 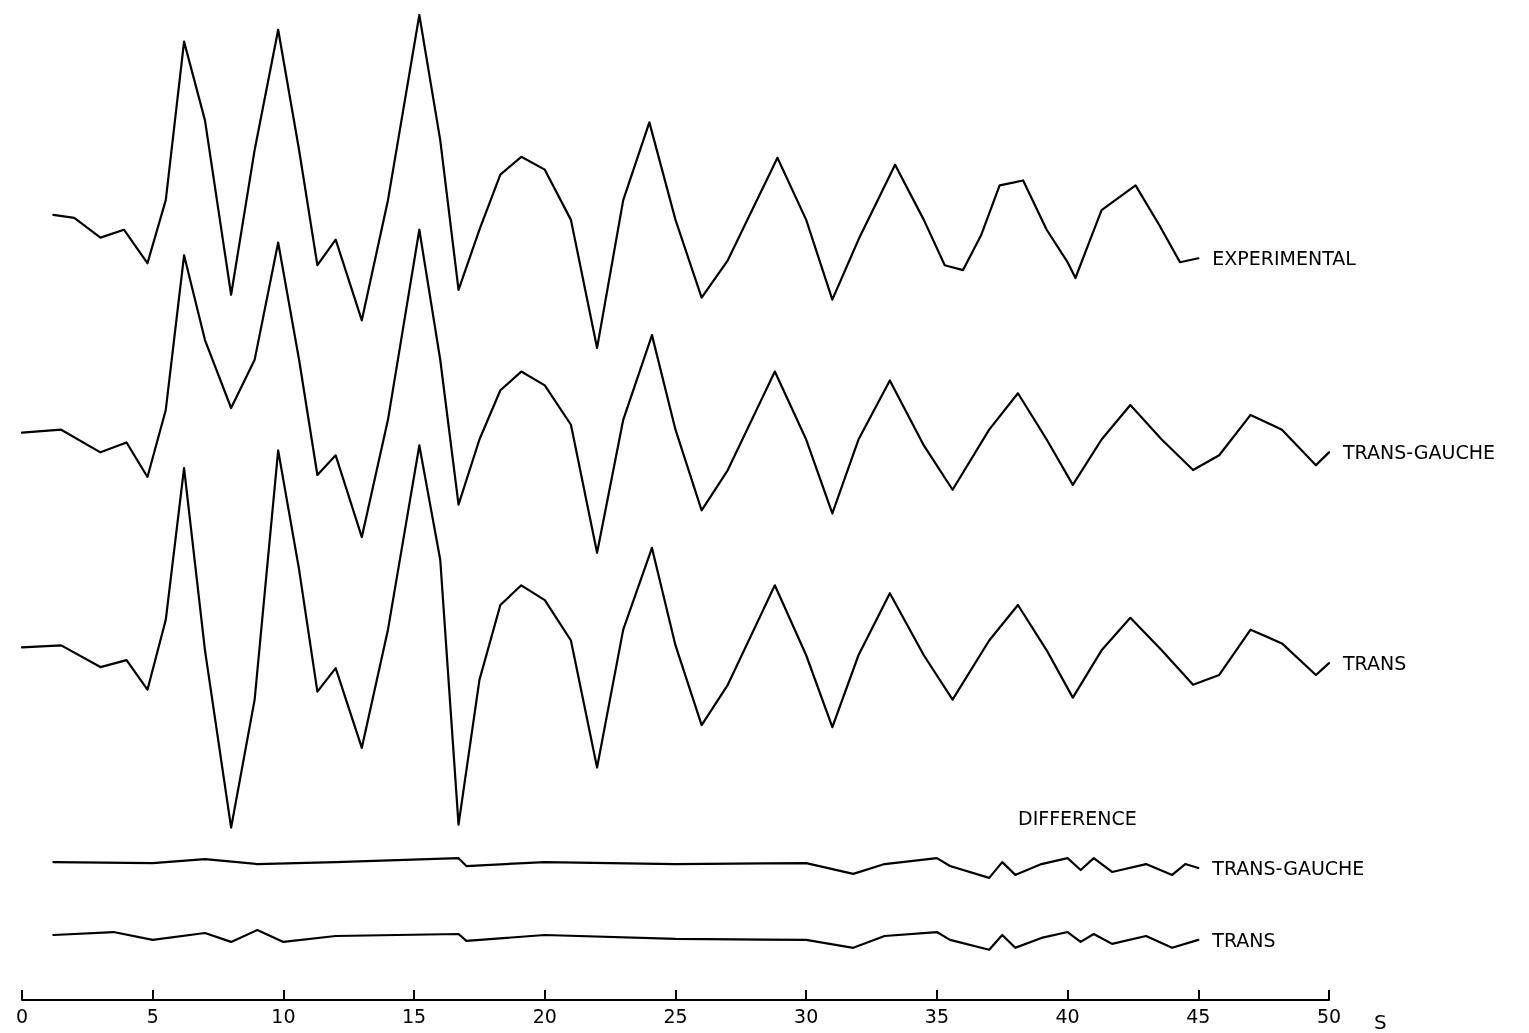 What do you see at coordinates (806, 1015) in the screenshot?
I see `x-tick-label: 30` at bounding box center [806, 1015].